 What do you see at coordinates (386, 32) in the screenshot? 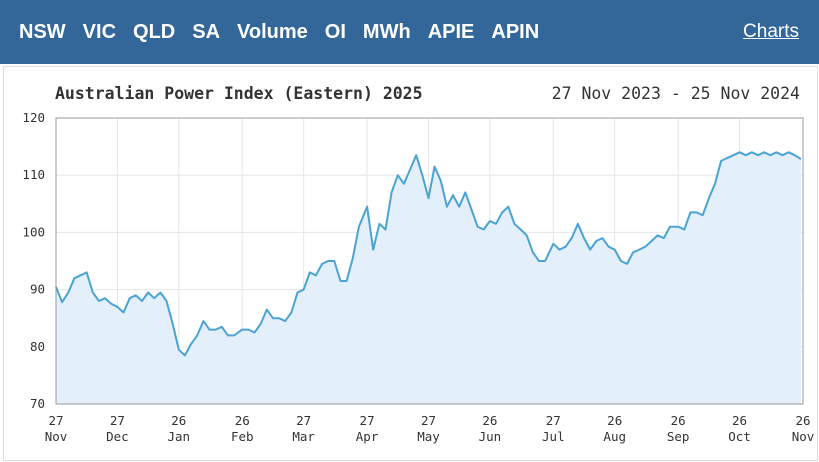
I see `nav-item-mwh: MWh` at bounding box center [386, 32].